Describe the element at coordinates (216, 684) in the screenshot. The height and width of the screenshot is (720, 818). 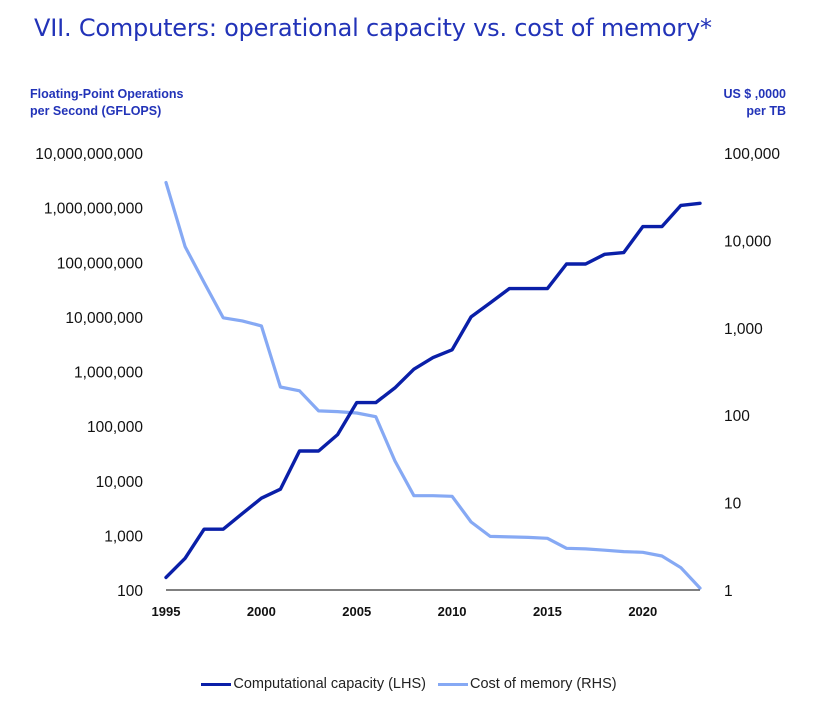
I see `legend-swatch-capacity` at that location.